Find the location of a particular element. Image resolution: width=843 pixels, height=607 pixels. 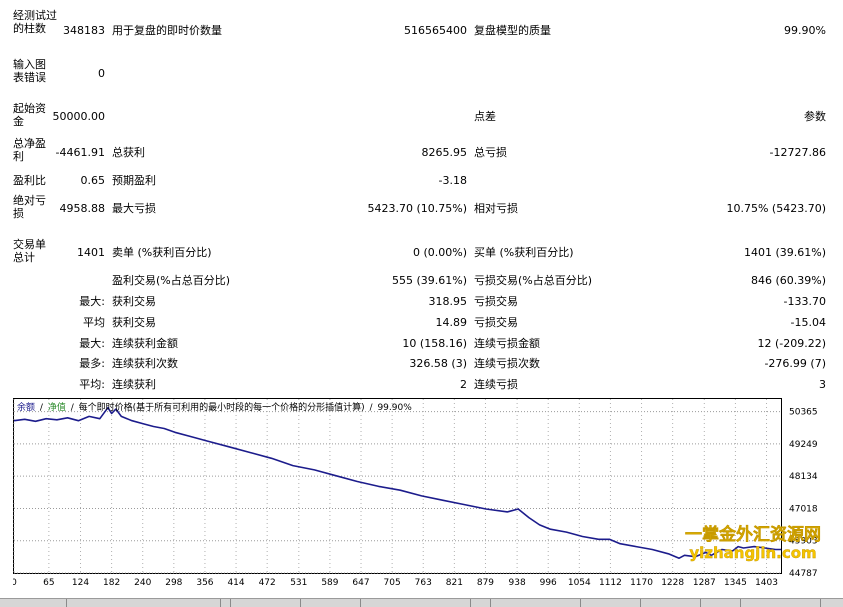

quality-value: 99.90% is located at coordinates (805, 30).